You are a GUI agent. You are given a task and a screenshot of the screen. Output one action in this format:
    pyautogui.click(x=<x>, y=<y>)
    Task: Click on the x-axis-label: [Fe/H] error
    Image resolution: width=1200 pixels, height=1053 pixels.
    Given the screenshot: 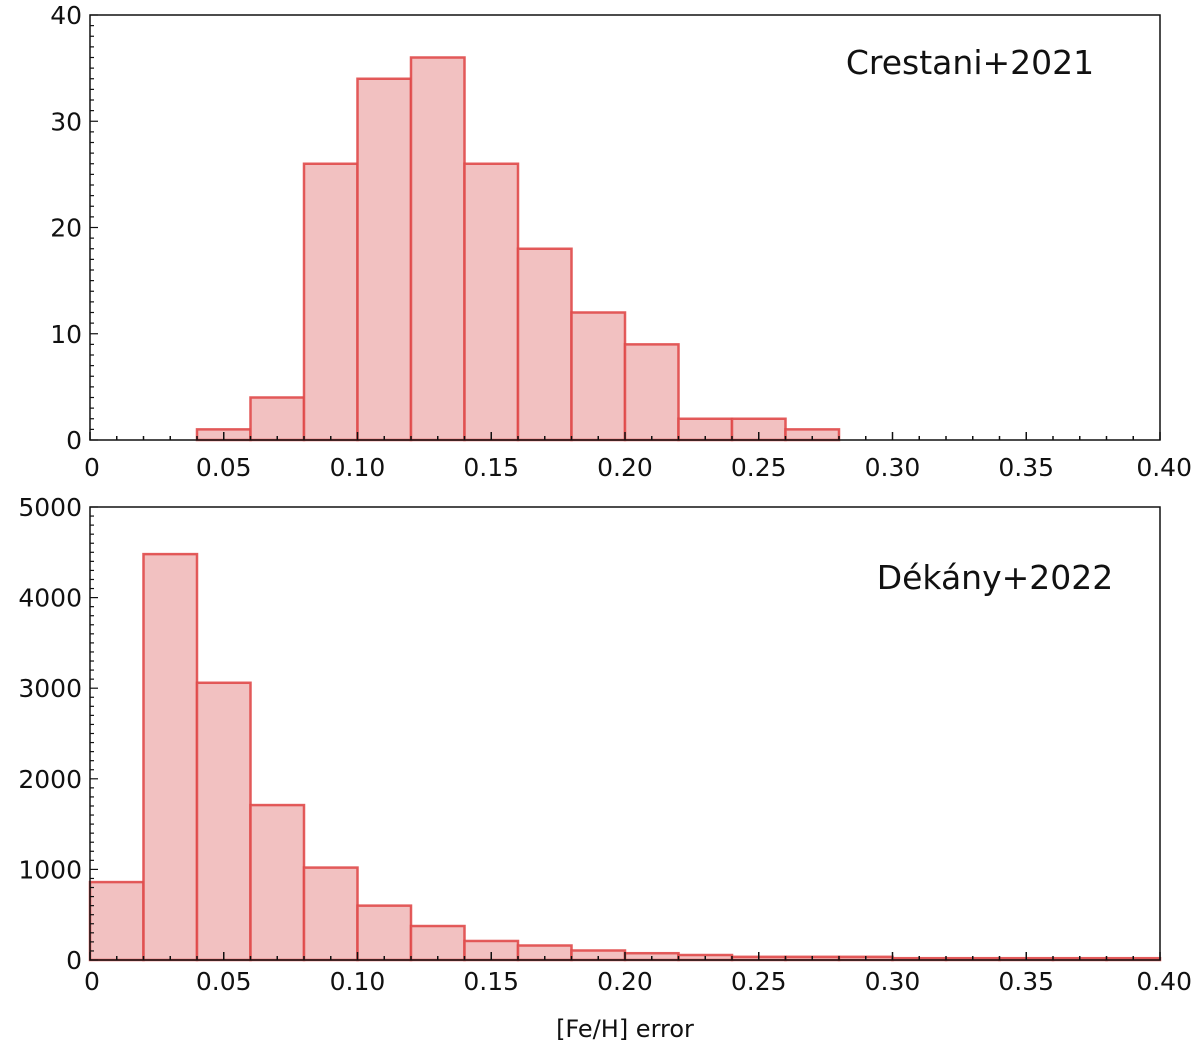 What is the action you would take?
    pyautogui.click(x=625, y=1029)
    